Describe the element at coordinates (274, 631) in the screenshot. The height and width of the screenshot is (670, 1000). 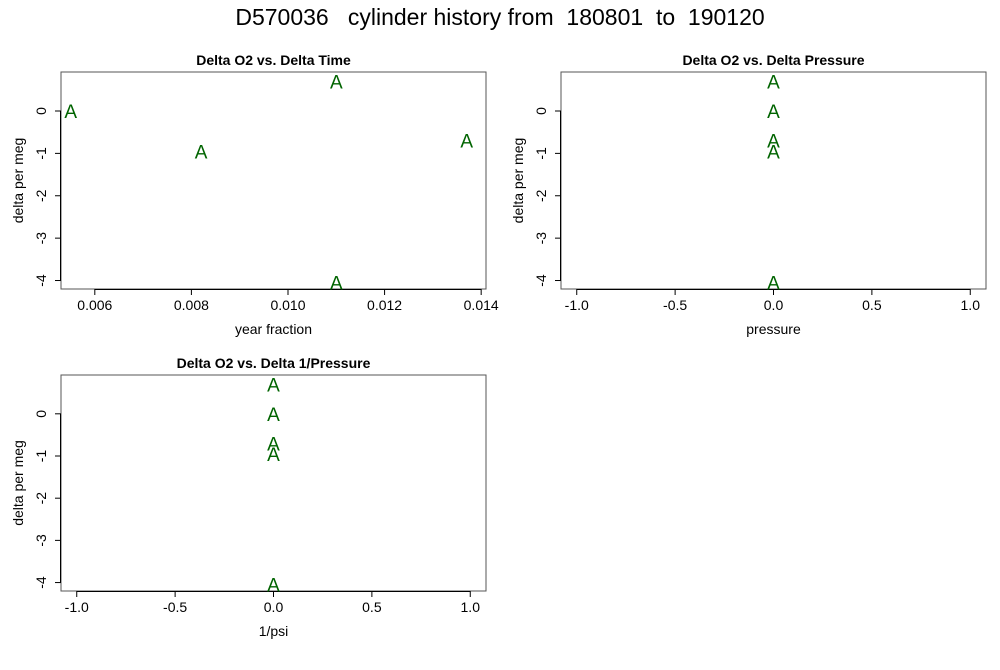
I see `x-axis-label: 1/psi` at that location.